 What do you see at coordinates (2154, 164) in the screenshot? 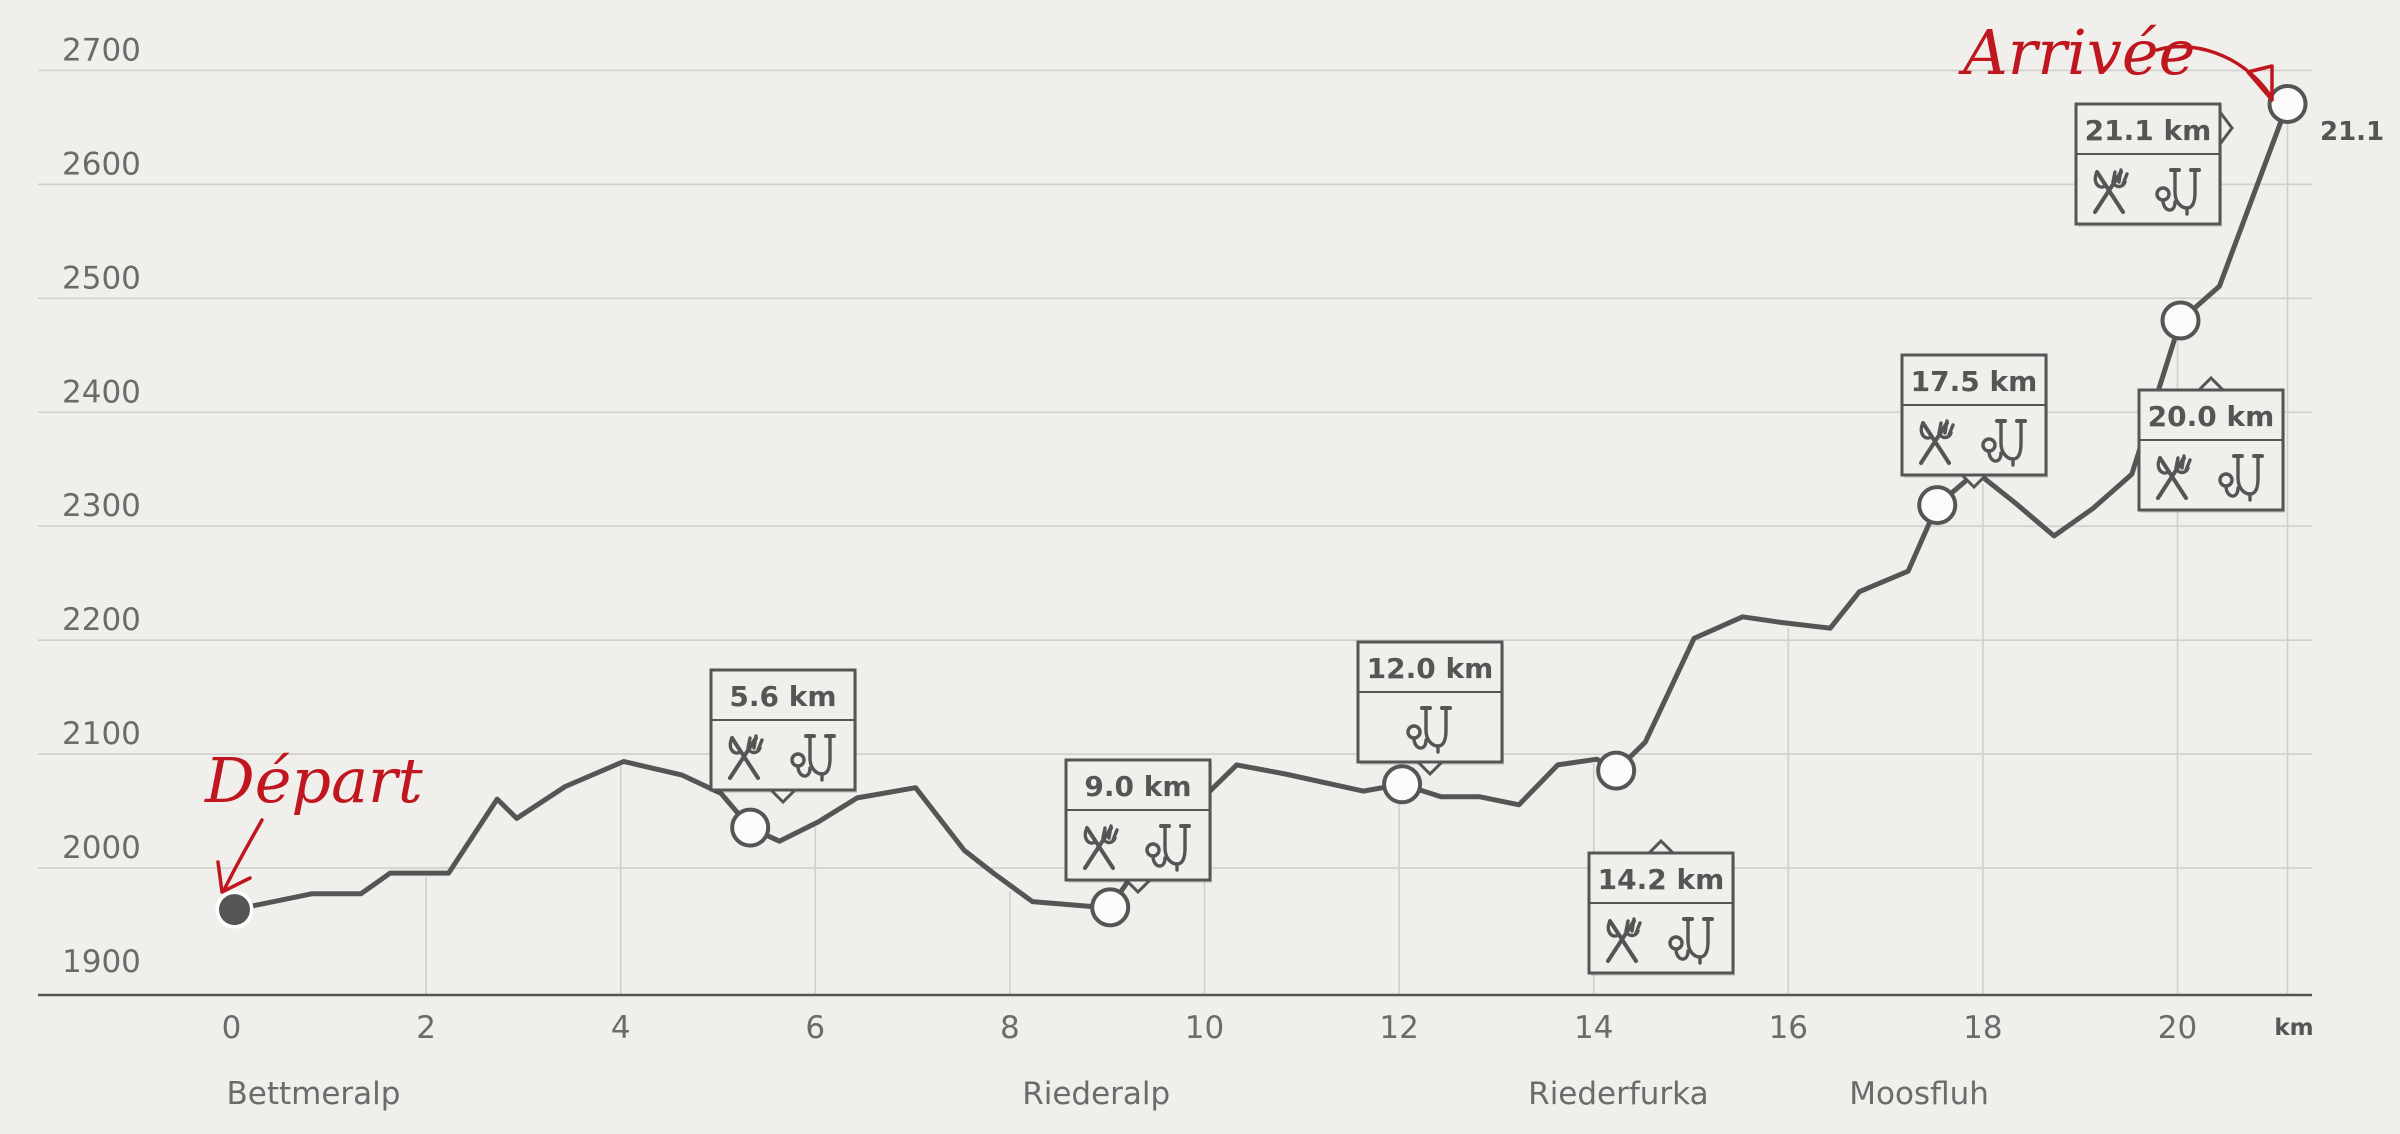
I see `station-callout: 21.1 km` at bounding box center [2154, 164].